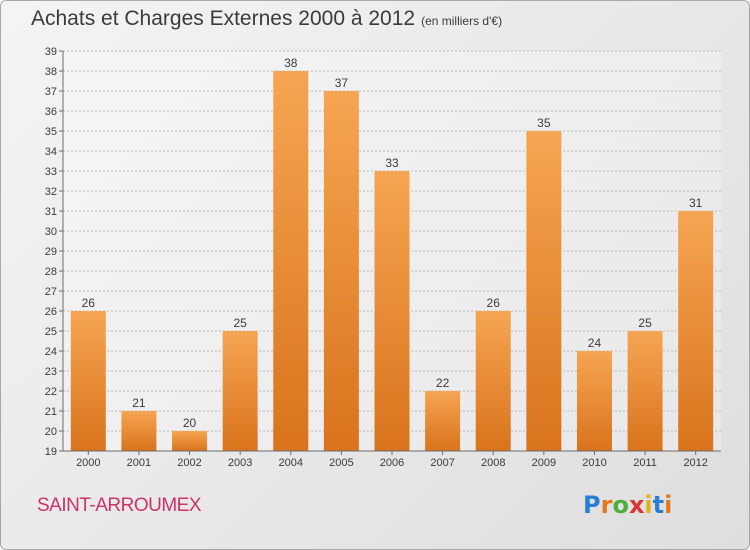 Image resolution: width=750 pixels, height=550 pixels. Describe the element at coordinates (696, 203) in the screenshot. I see `data-label: 31` at that location.